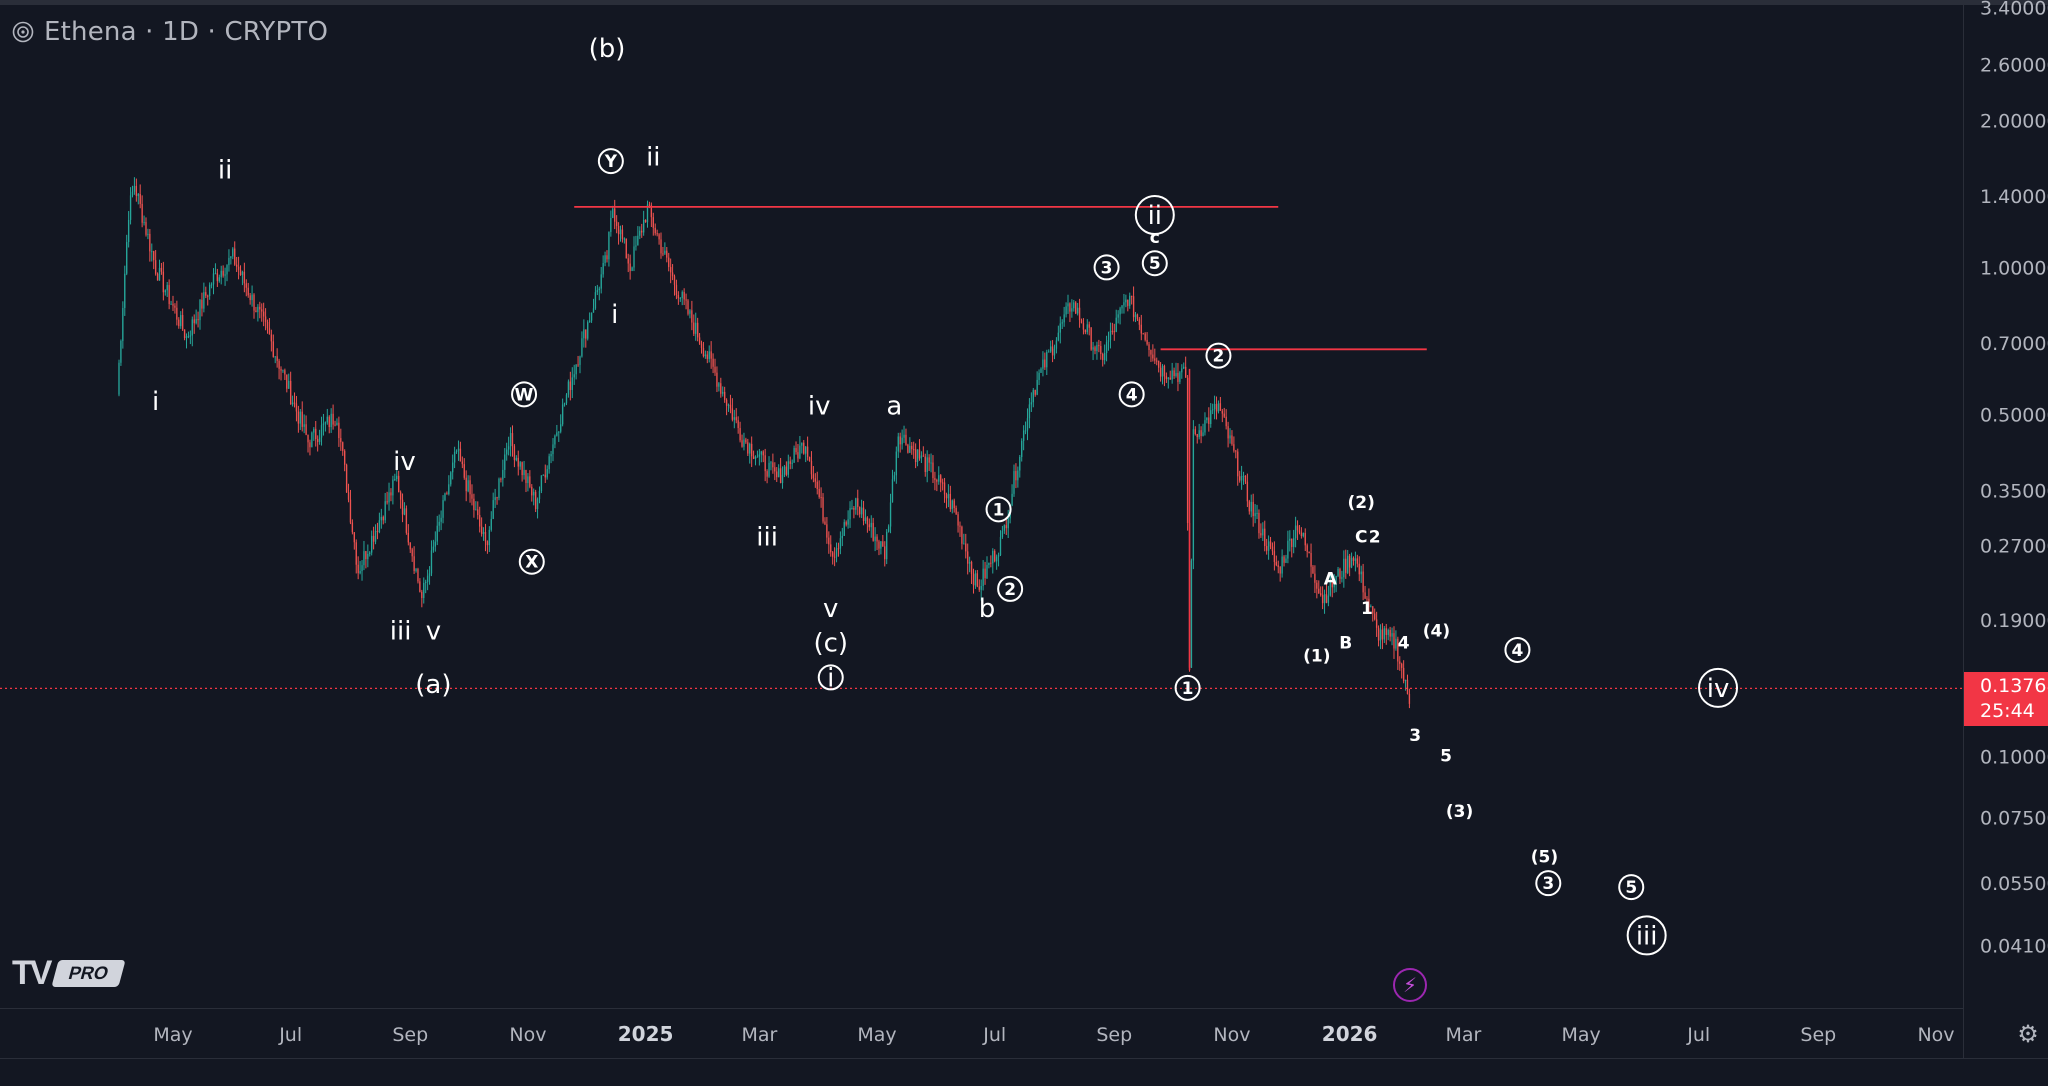 Image resolution: width=2048 pixels, height=1086 pixels. Describe the element at coordinates (1410, 985) in the screenshot. I see `lightning-bolt-icon: ⚡` at that location.